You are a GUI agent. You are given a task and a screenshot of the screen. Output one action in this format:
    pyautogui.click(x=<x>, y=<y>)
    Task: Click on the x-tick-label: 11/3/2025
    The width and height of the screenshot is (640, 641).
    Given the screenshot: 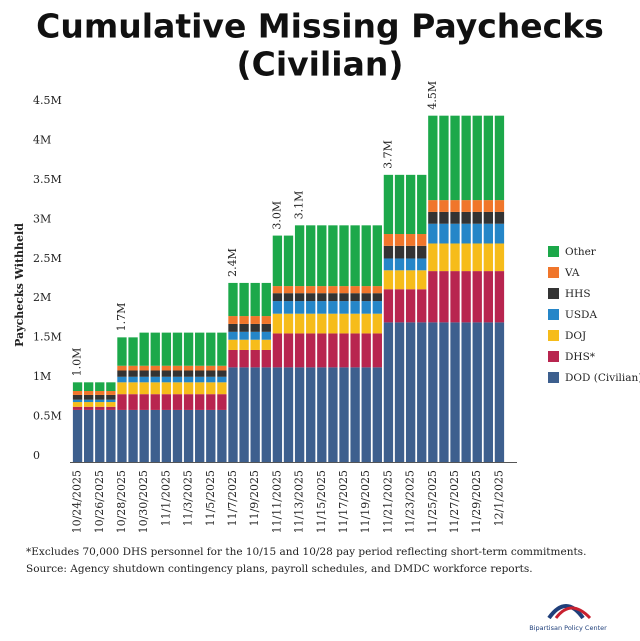 What is the action you would take?
    pyautogui.click(x=188, y=498)
    